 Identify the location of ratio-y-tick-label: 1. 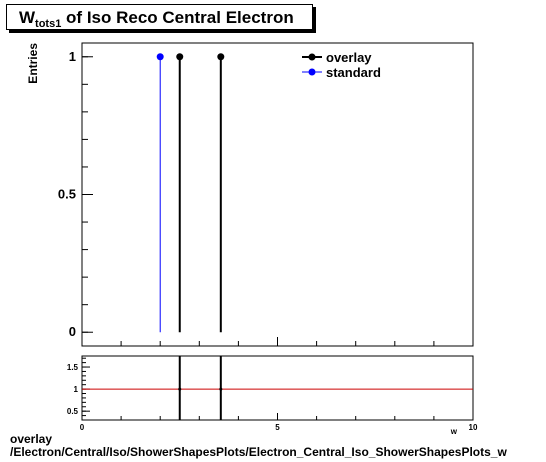
(76, 389).